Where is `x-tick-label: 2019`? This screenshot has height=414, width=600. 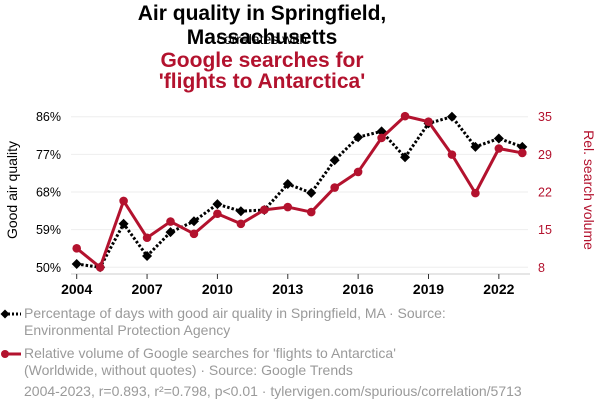
x-tick-label: 2019 is located at coordinates (428, 289).